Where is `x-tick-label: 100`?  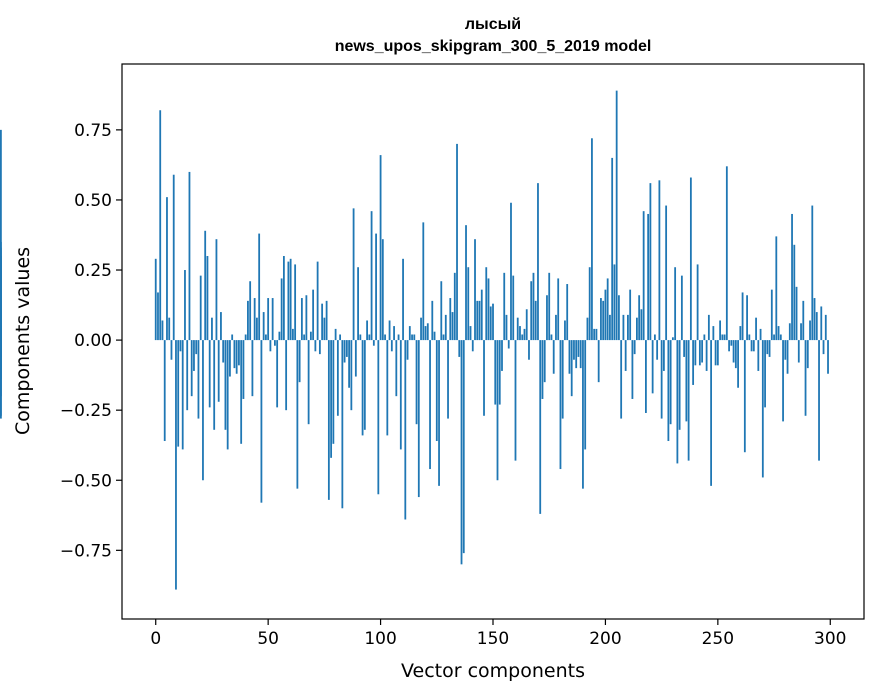 x-tick-label: 100 is located at coordinates (380, 639).